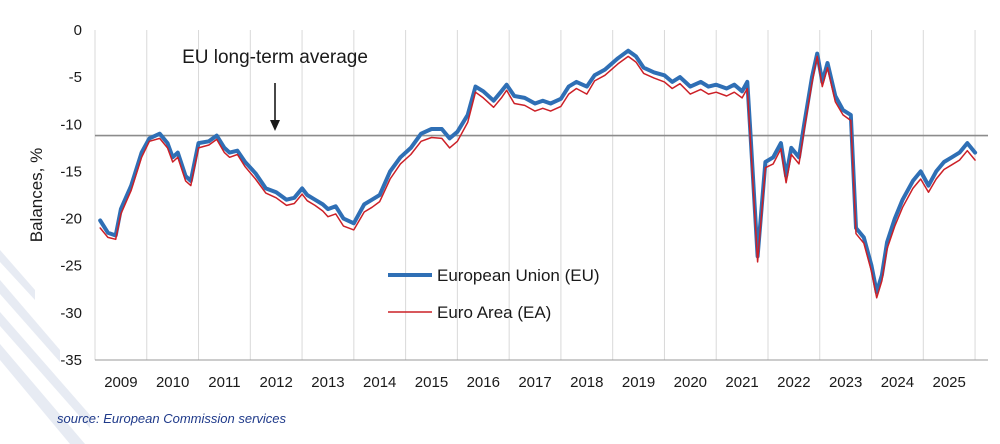 The image size is (1000, 444). Describe the element at coordinates (71, 219) in the screenshot. I see `y-tick-label: -20` at that location.